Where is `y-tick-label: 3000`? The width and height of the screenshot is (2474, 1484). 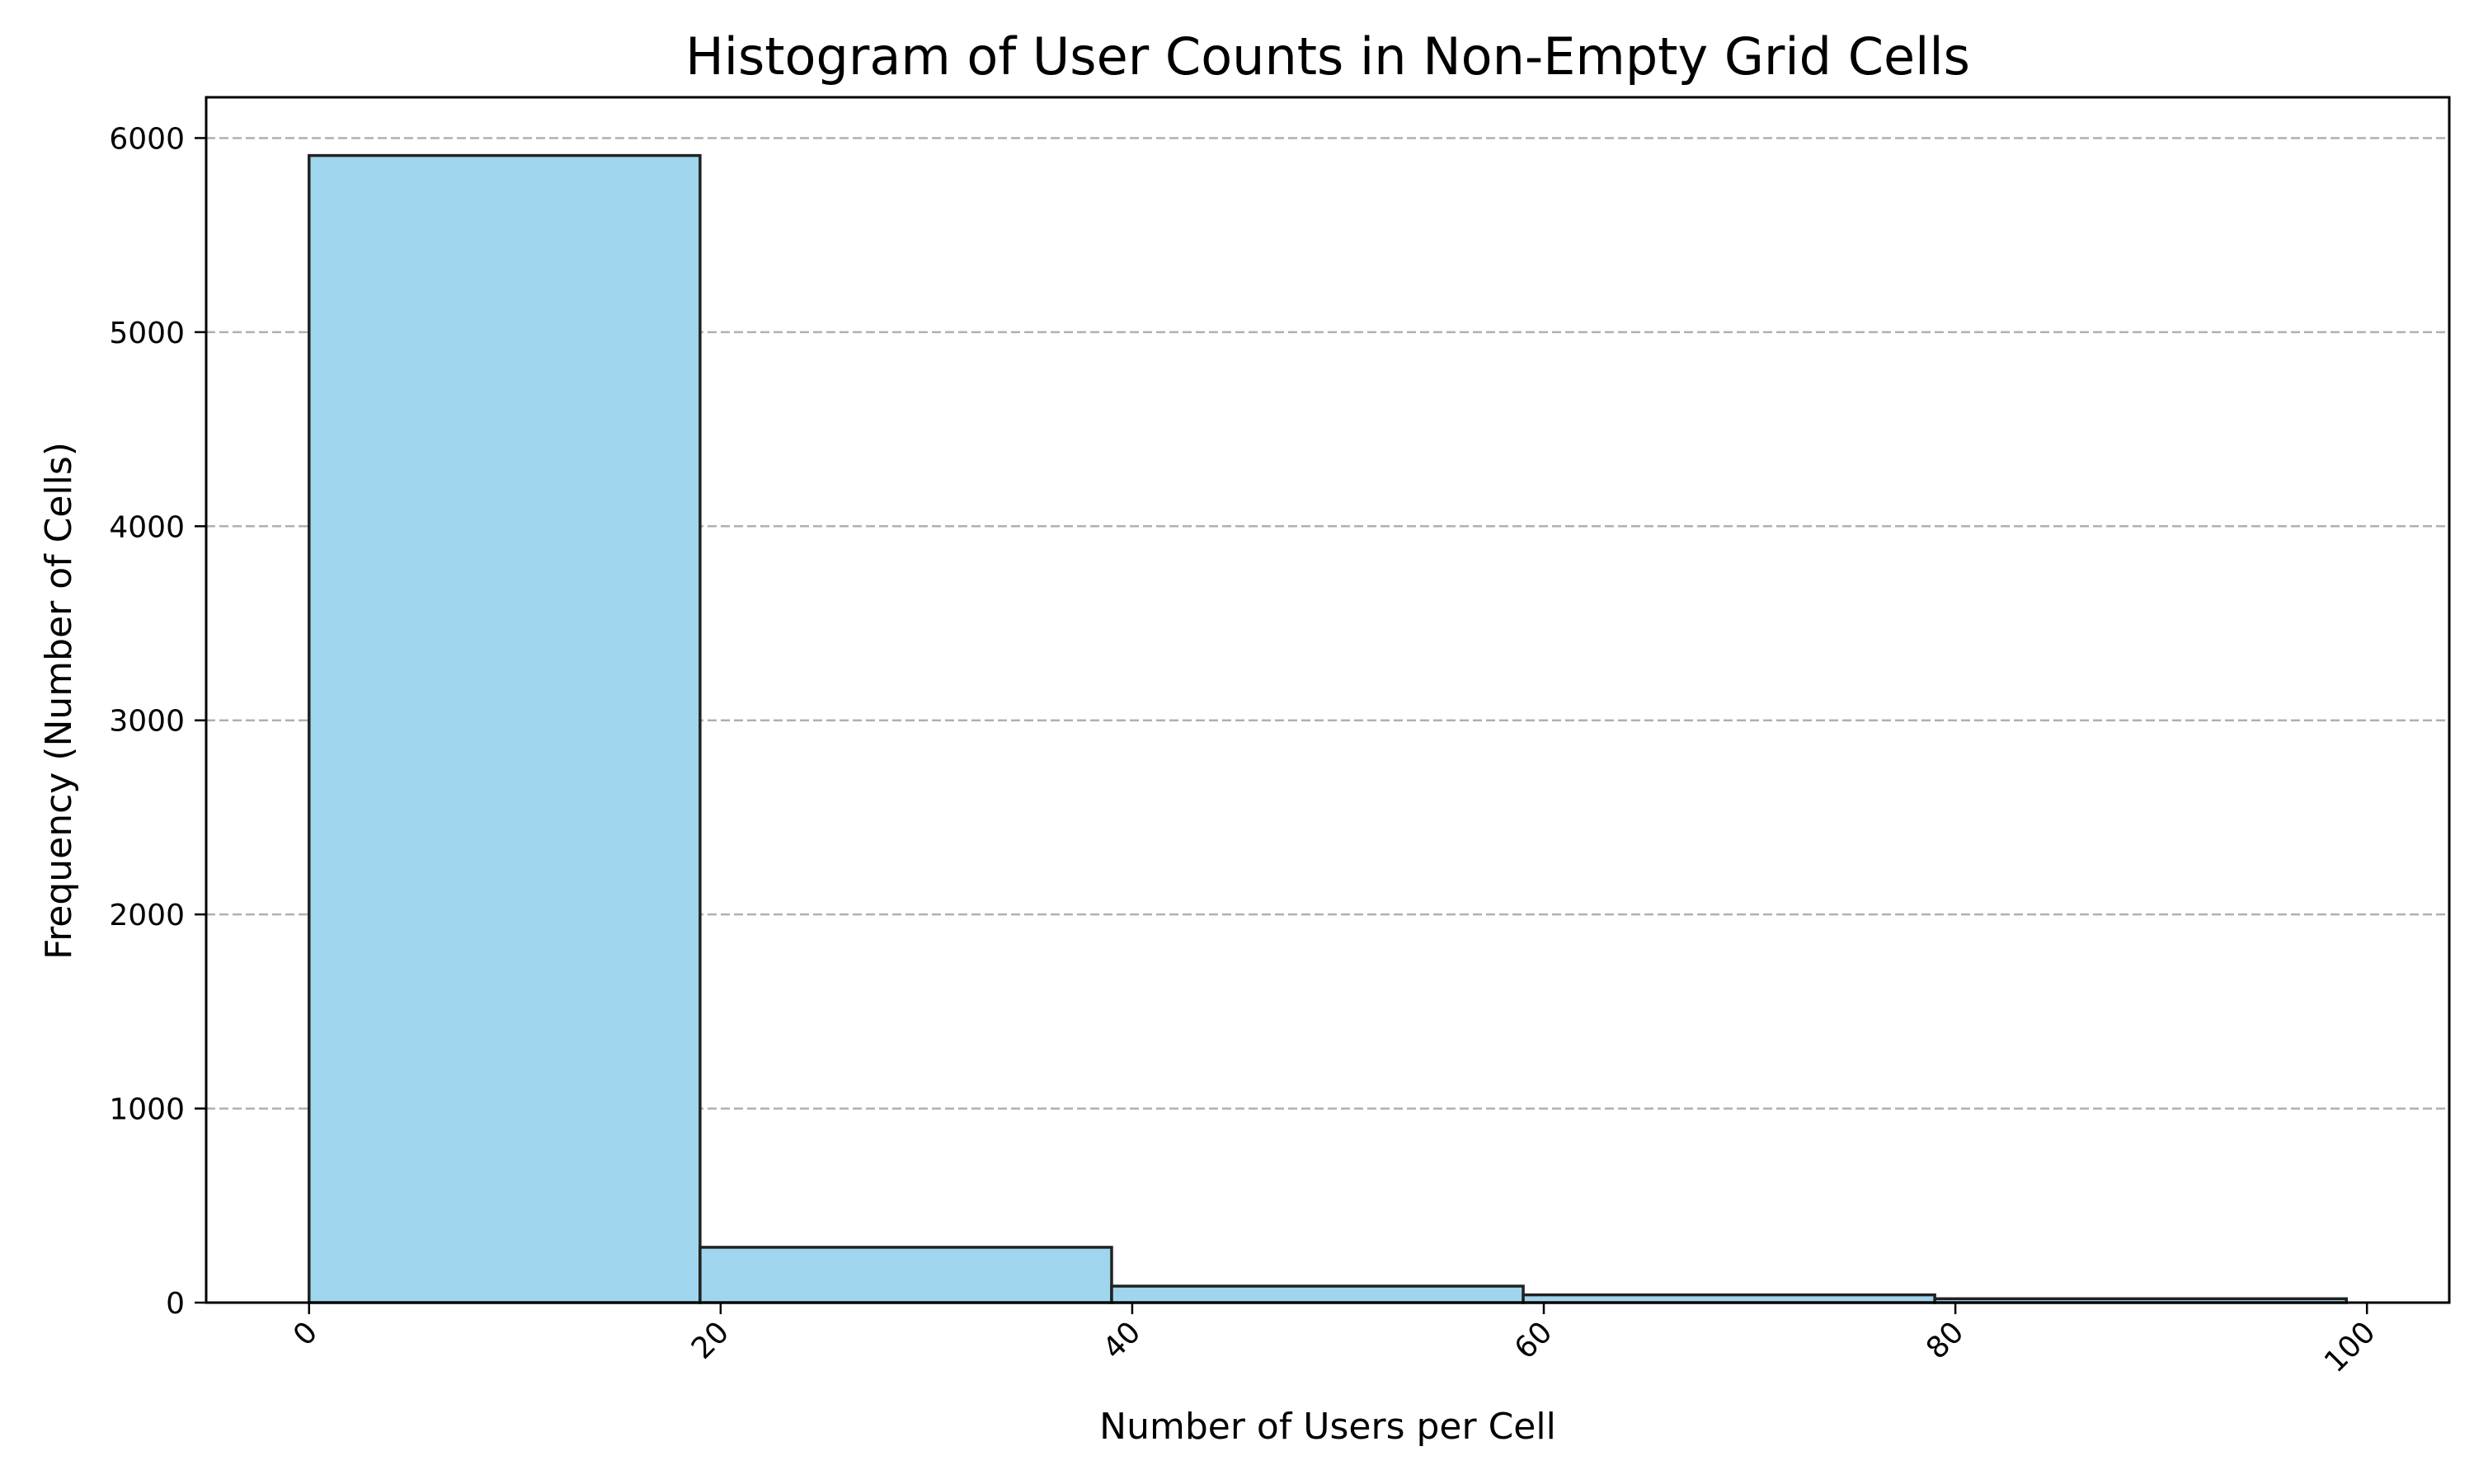
y-tick-label: 3000 is located at coordinates (147, 722).